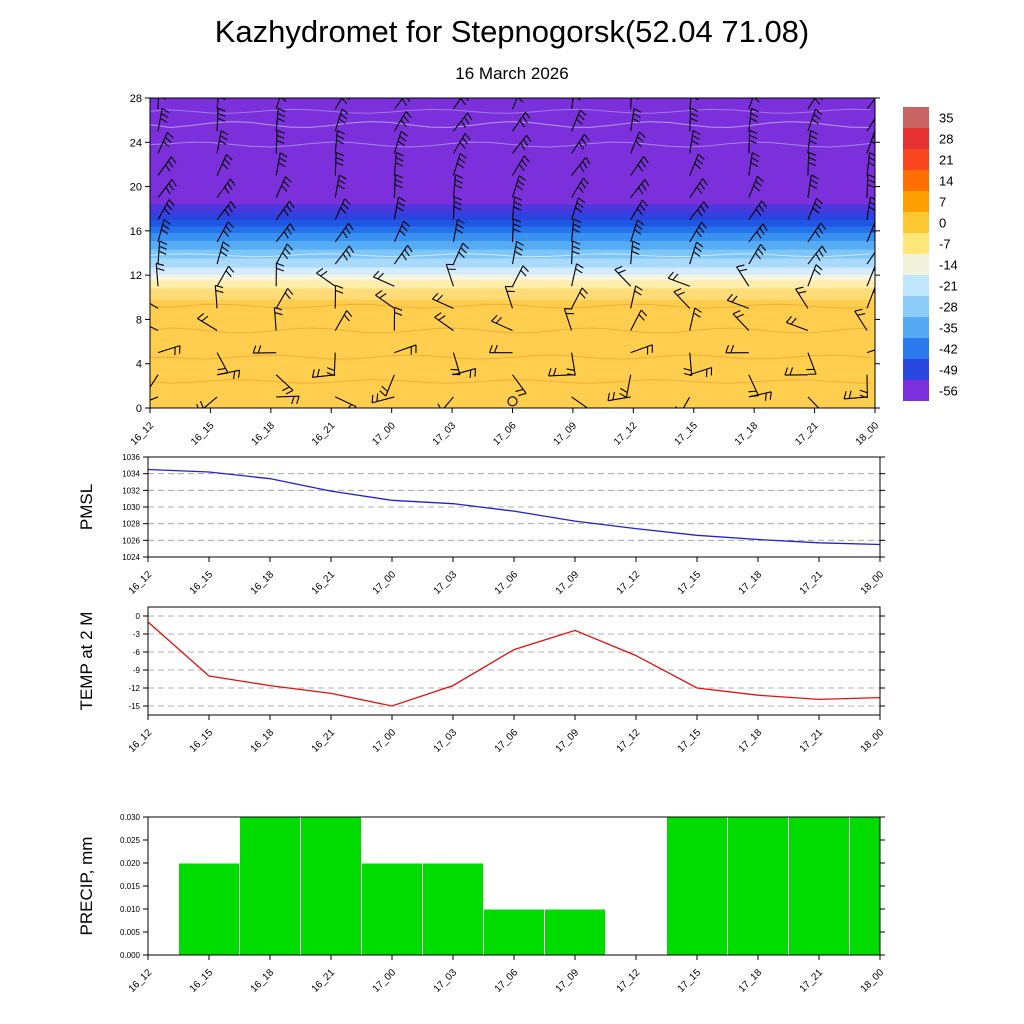 The height and width of the screenshot is (1024, 1024). What do you see at coordinates (137, 652) in the screenshot?
I see `y-tick-label: -6` at bounding box center [137, 652].